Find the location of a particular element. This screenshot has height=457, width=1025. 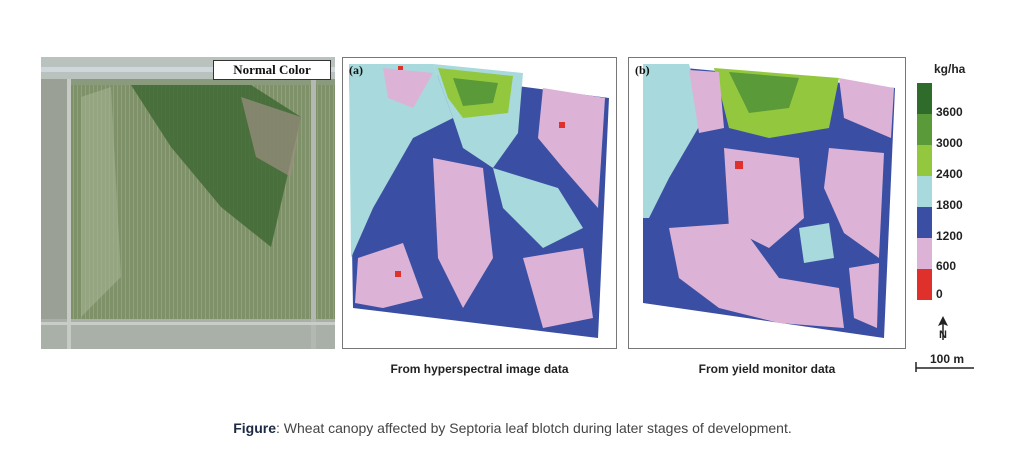

legend-tick: 1200 is located at coordinates (949, 236).